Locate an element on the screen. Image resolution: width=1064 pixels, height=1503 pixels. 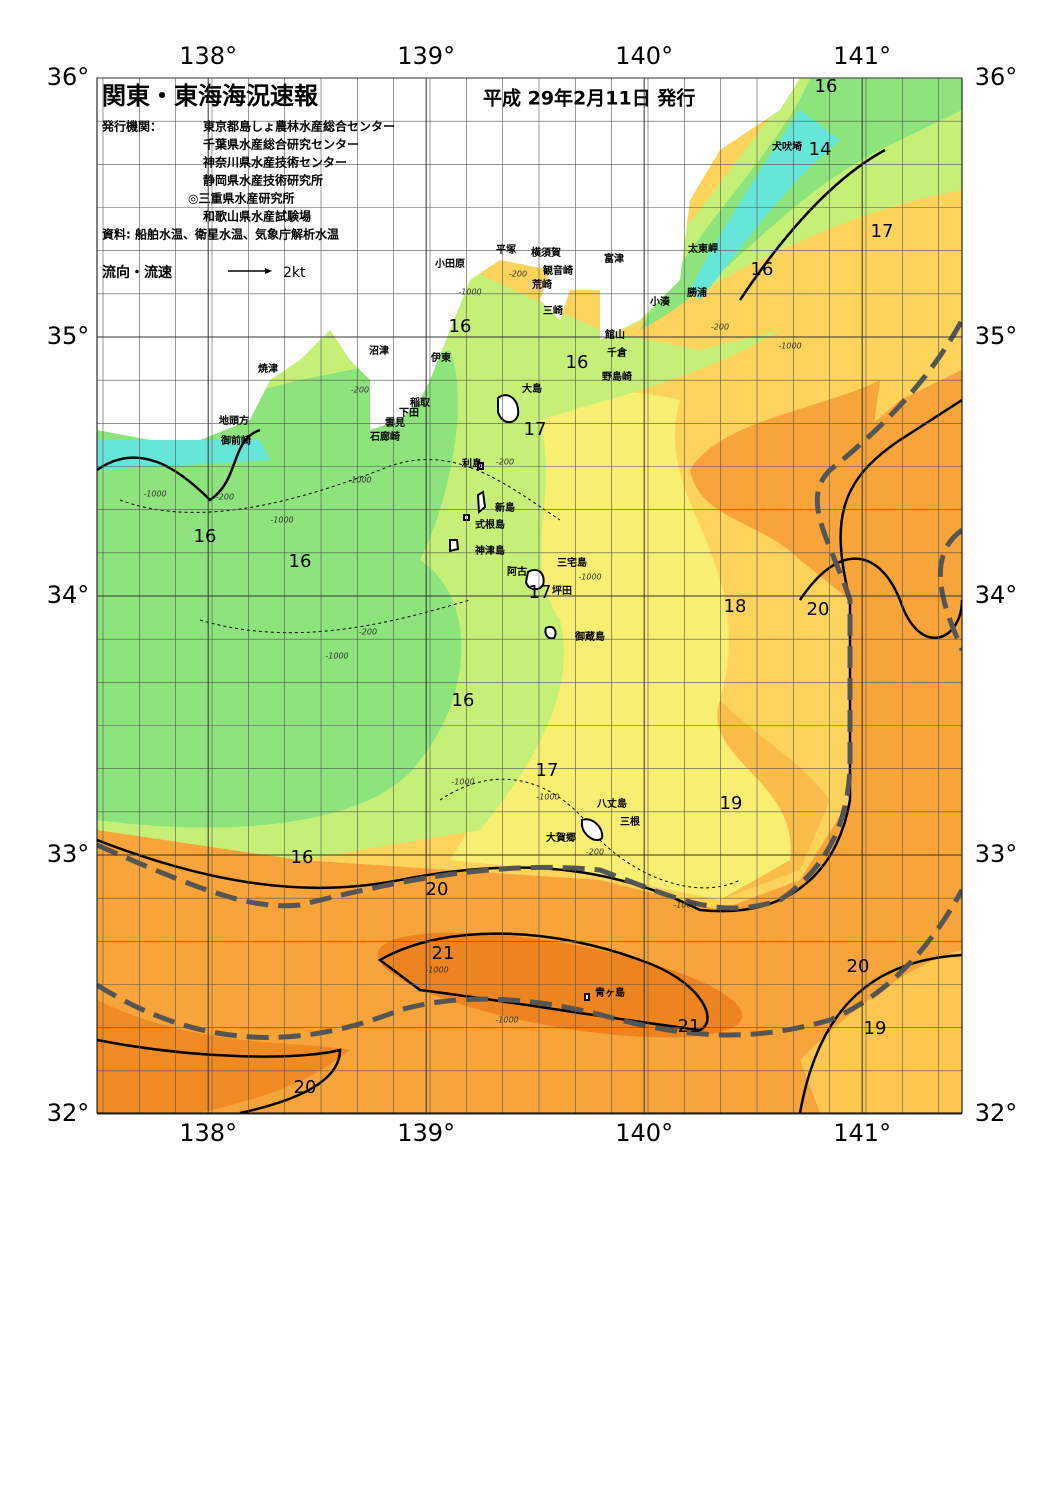
place-name: 太東岬 is located at coordinates (702, 248).